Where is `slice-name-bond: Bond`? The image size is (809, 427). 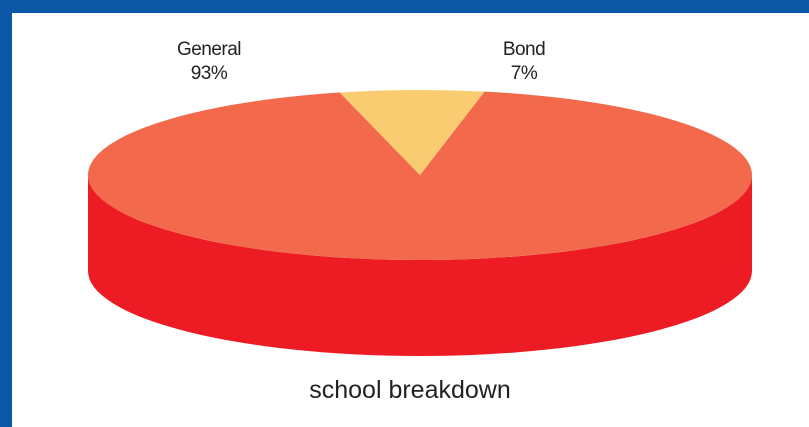 slice-name-bond: Bond is located at coordinates (524, 49).